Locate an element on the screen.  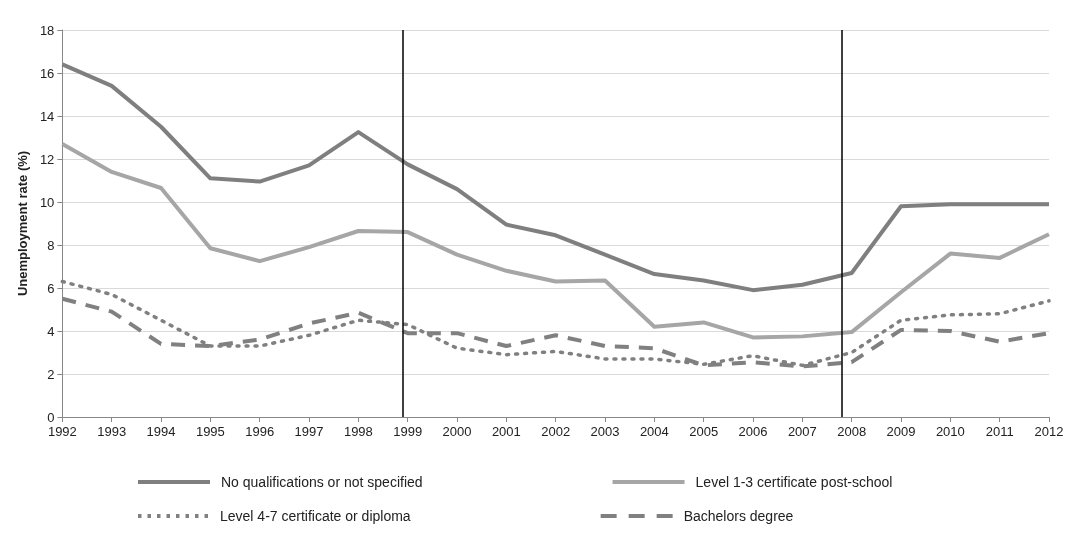
x-tick-label: 2011 is located at coordinates (999, 431).